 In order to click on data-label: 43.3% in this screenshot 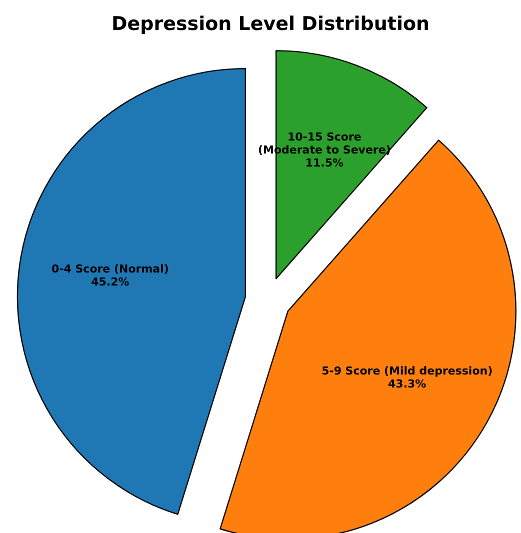, I will do `click(407, 384)`.